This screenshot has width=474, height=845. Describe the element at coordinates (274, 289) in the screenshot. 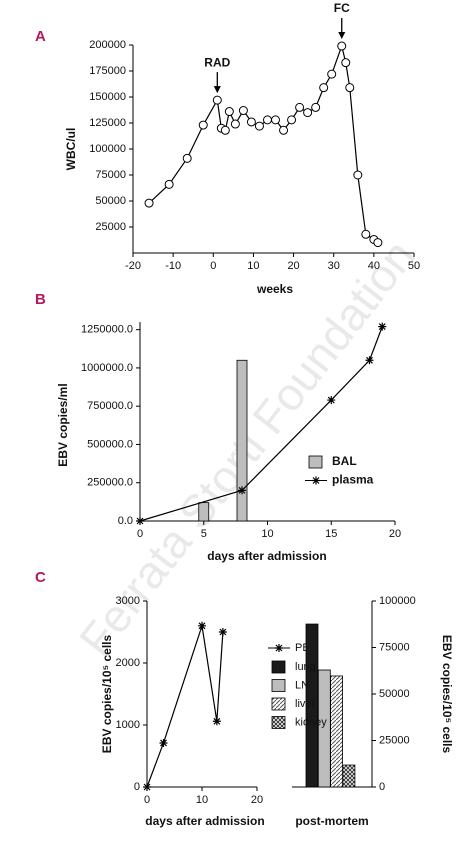

I see `x-axis-label: weeks` at that location.